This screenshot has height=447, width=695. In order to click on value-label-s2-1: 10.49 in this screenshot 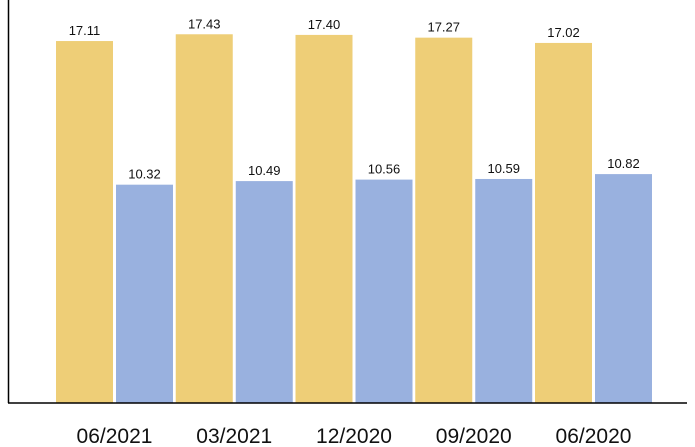, I will do `click(264, 170)`.